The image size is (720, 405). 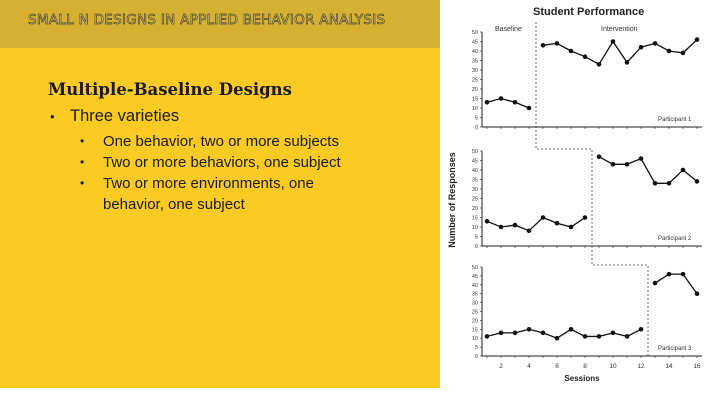 I want to click on header-band, so click(x=220, y=24).